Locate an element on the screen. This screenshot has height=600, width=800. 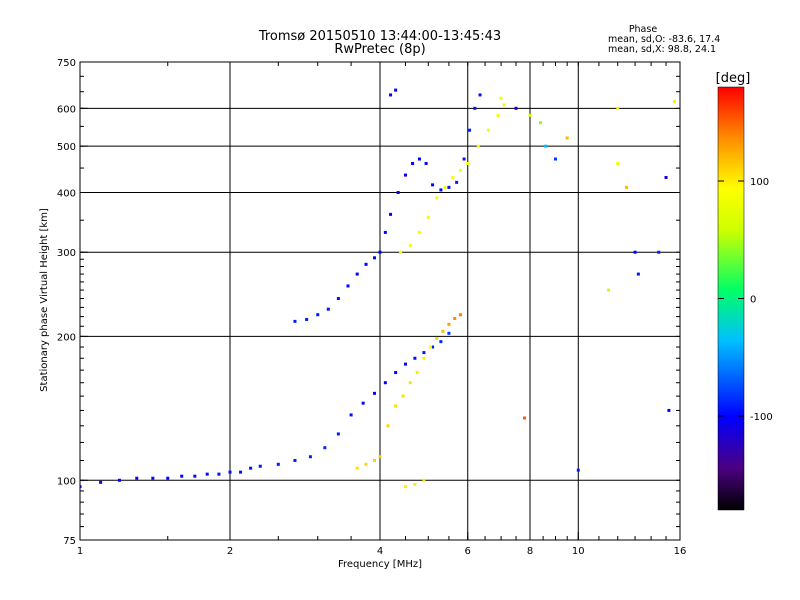
colorbar-ticks: 100 0 -100 is located at coordinates (745, 300).